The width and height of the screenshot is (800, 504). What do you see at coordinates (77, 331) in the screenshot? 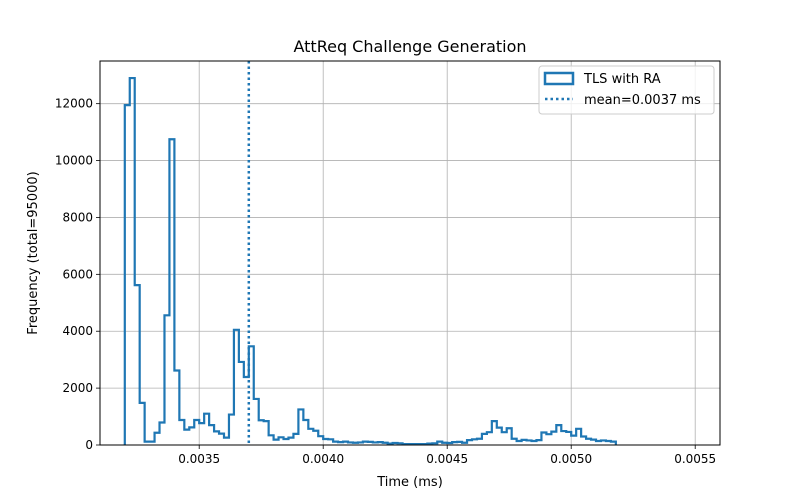
I see `y-tick-label: 4000` at bounding box center [77, 331].